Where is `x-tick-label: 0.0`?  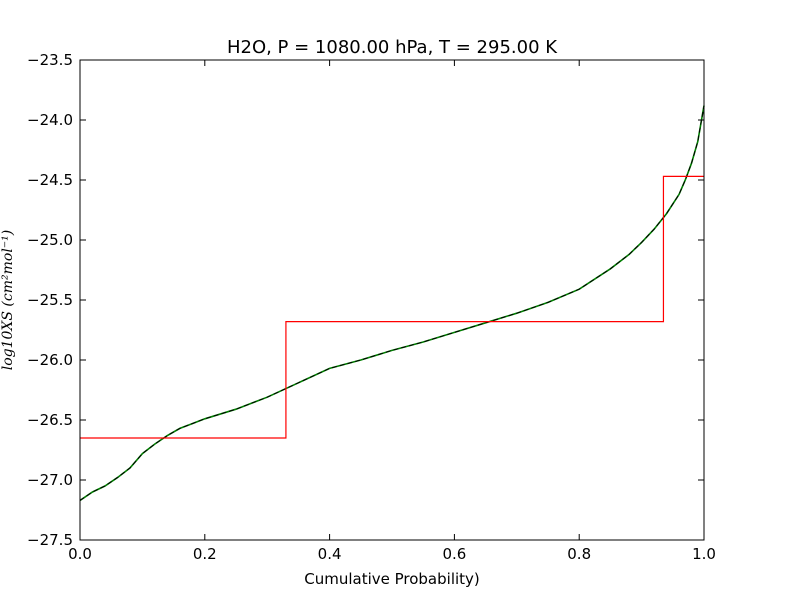 x-tick-label: 0.0 is located at coordinates (80, 554).